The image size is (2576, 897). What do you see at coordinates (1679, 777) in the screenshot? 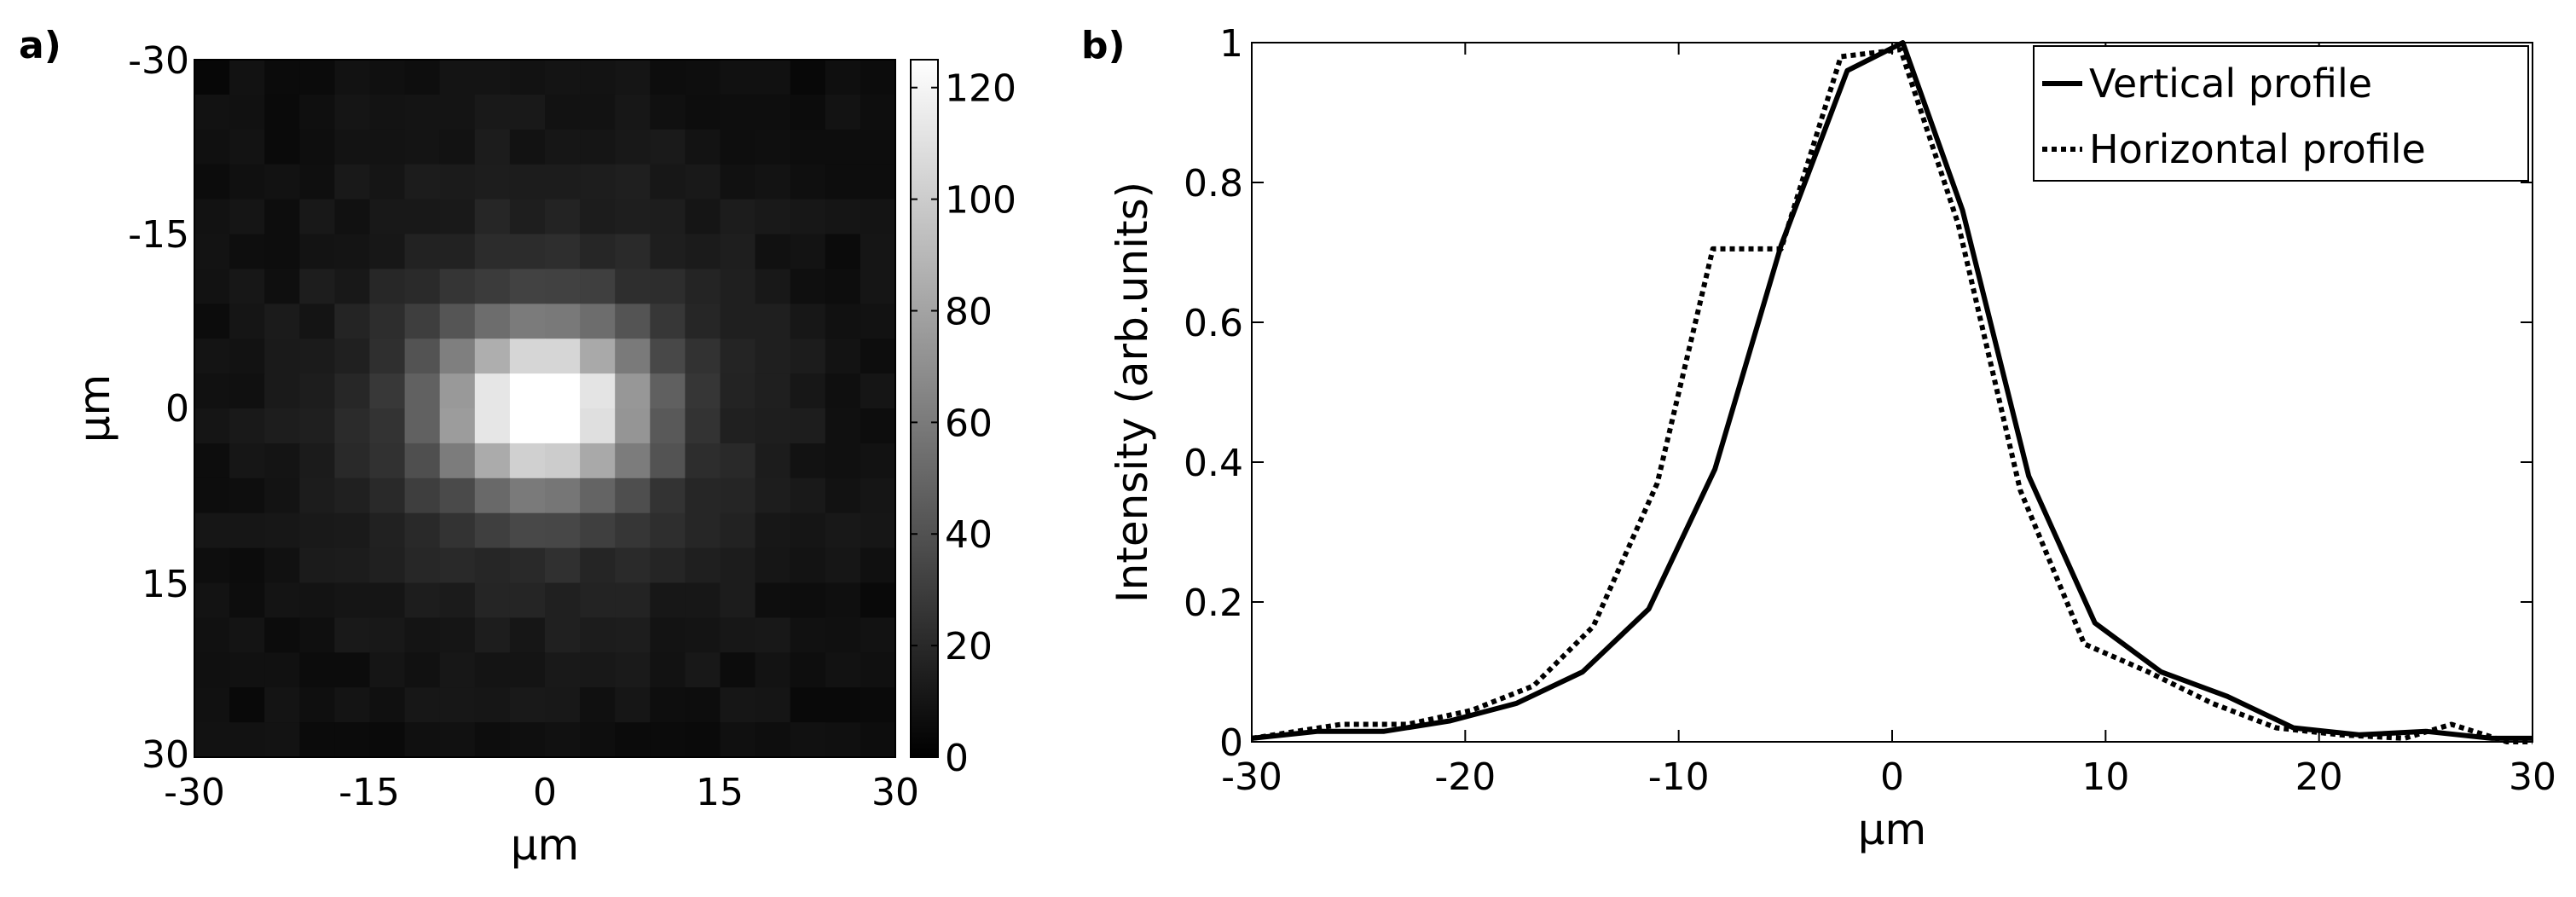
I see `plot-x-tick-label: -10` at bounding box center [1679, 777].